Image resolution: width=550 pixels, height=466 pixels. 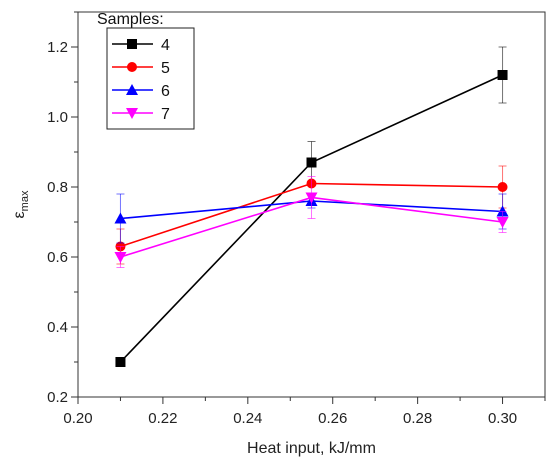 I want to click on legend: Samples: 4 5 6 7, so click(x=146, y=70).